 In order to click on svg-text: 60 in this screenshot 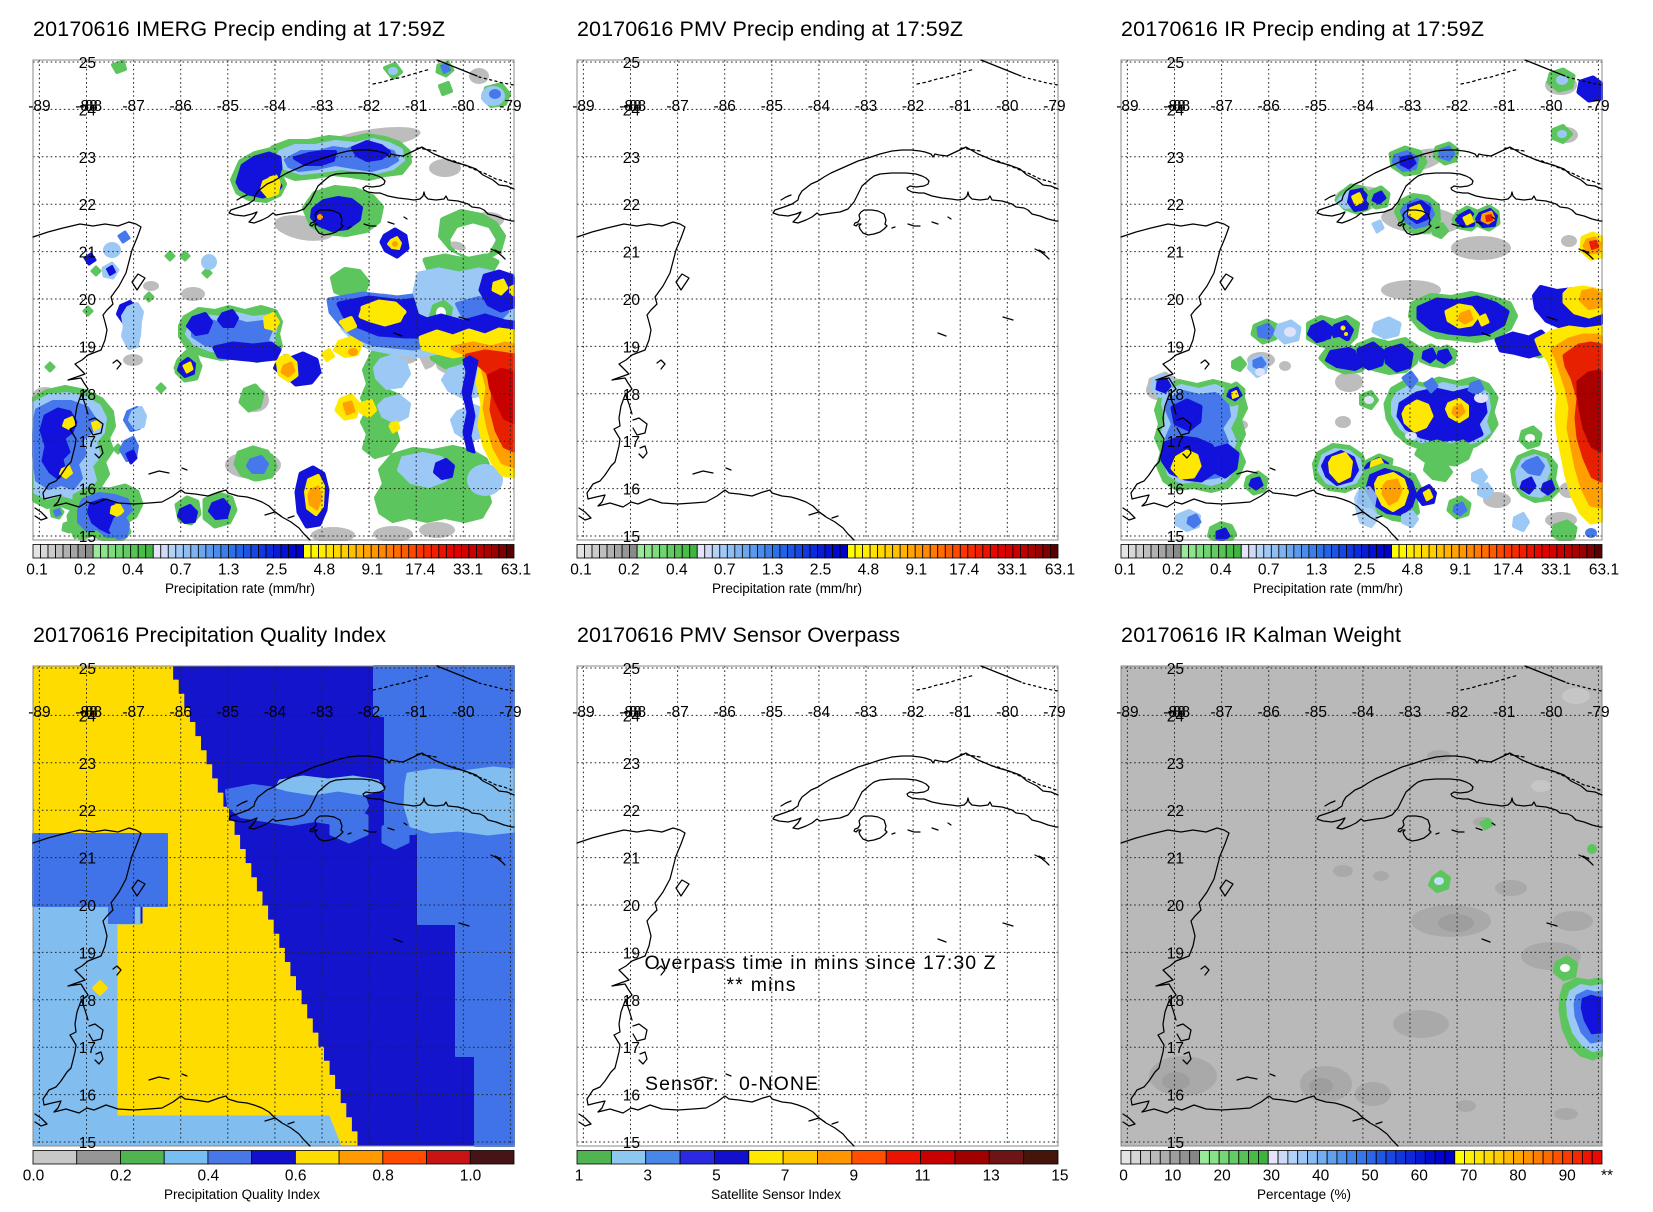, I will do `click(1420, 1176)`.